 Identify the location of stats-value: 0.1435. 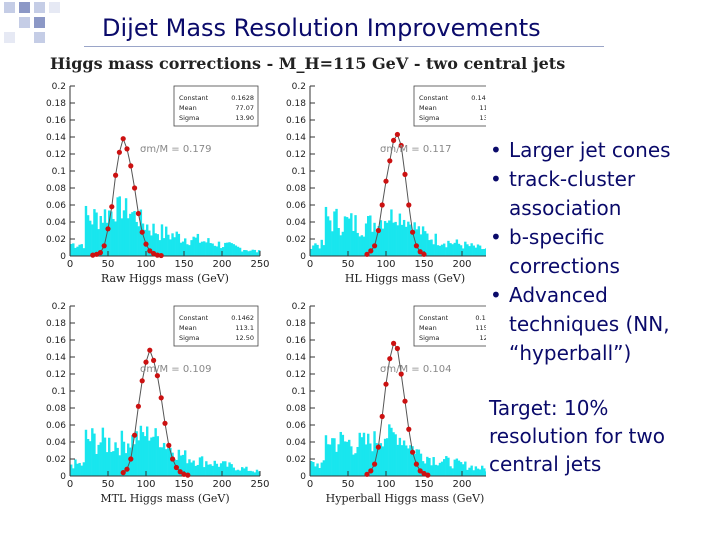
(478, 98).